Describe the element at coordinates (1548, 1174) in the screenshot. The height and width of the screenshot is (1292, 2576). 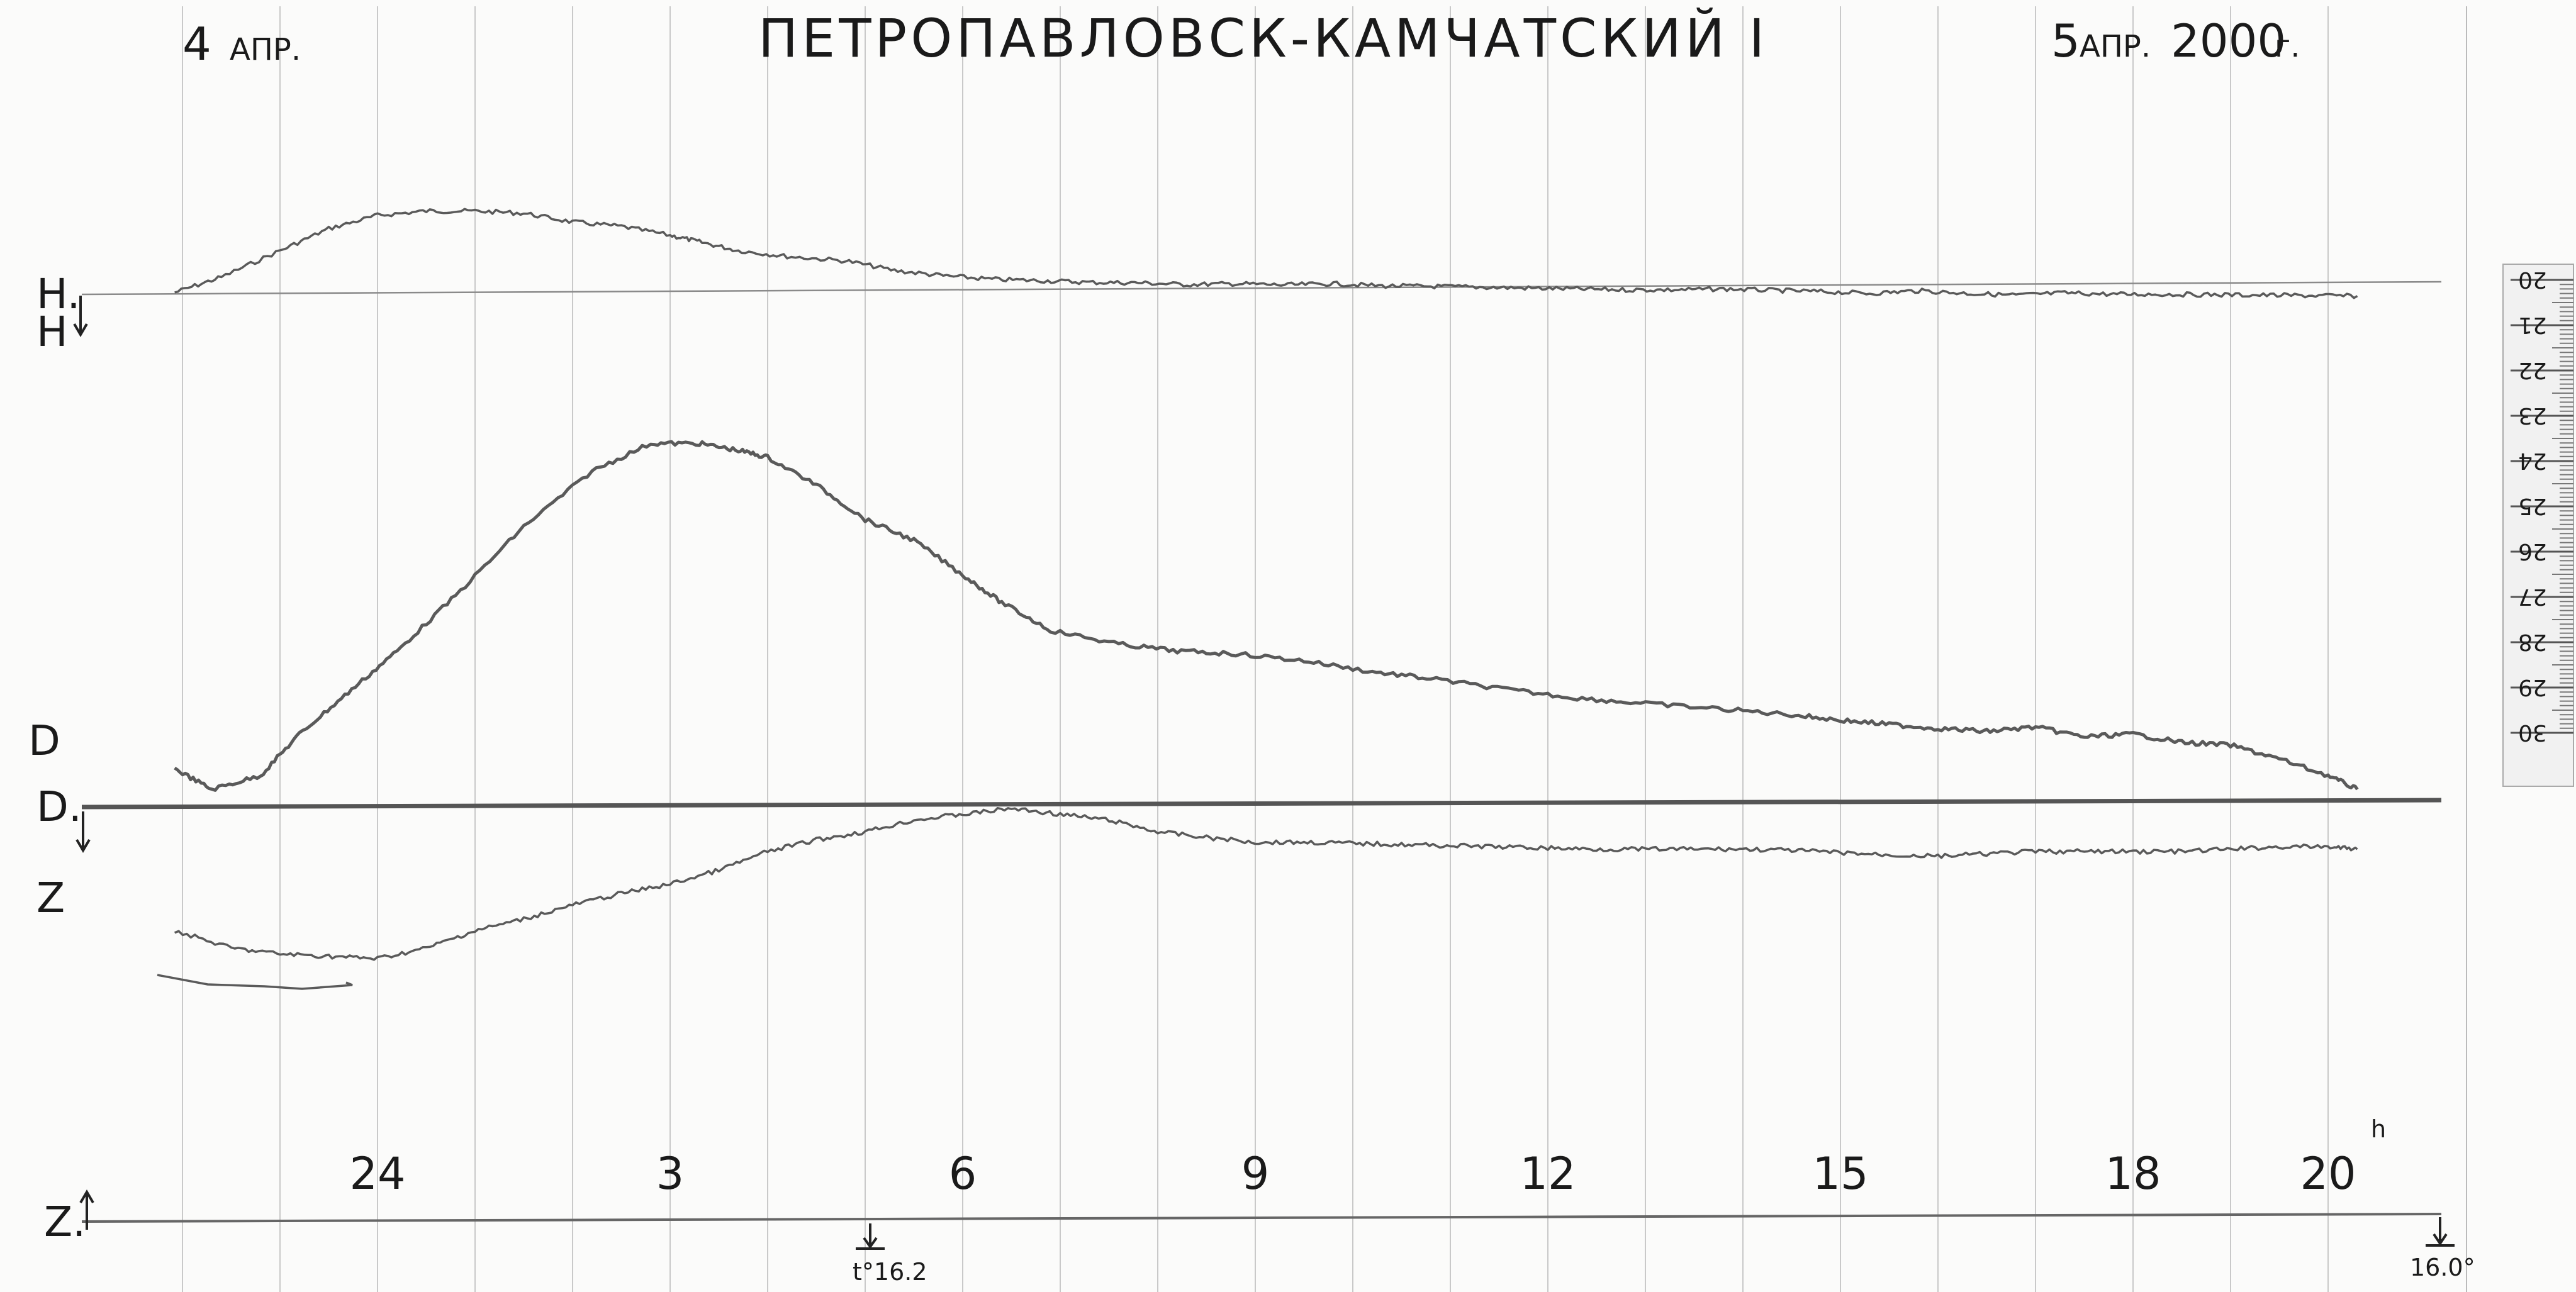
I see `tick-label-12: 12` at that location.